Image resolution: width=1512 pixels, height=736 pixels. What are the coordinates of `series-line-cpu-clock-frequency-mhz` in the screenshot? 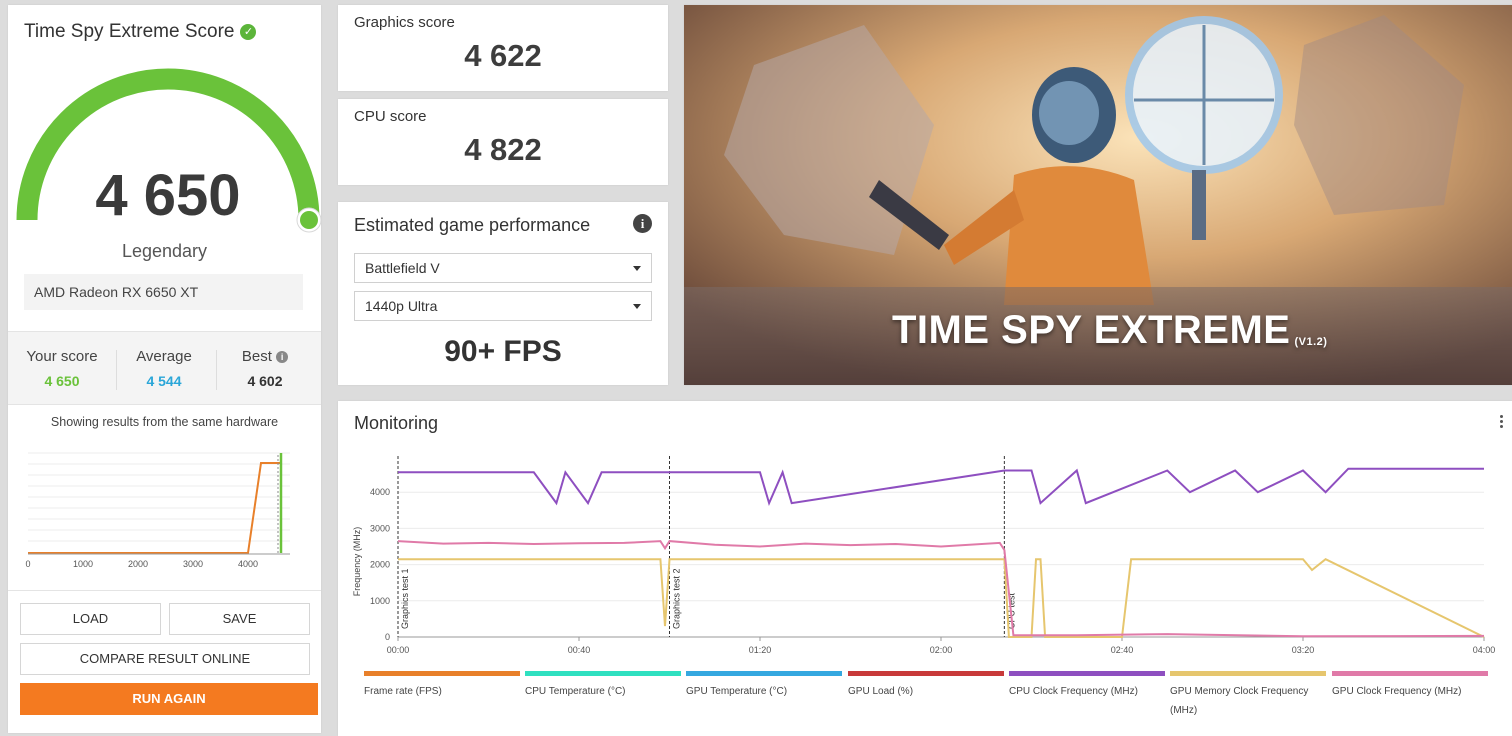 It's located at (941, 487).